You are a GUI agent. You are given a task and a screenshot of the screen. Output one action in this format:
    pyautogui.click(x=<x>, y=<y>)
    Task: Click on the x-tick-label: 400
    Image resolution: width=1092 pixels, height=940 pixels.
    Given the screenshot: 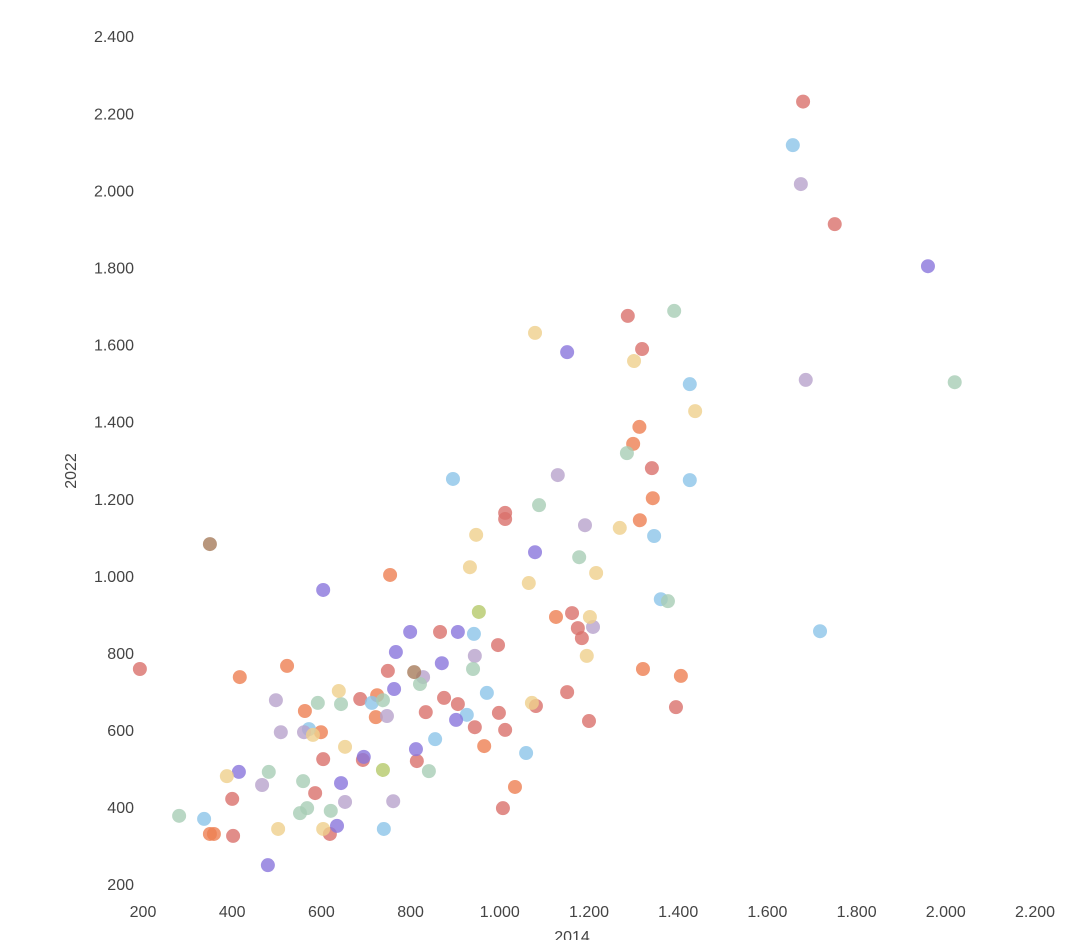 What is the action you would take?
    pyautogui.click(x=232, y=912)
    